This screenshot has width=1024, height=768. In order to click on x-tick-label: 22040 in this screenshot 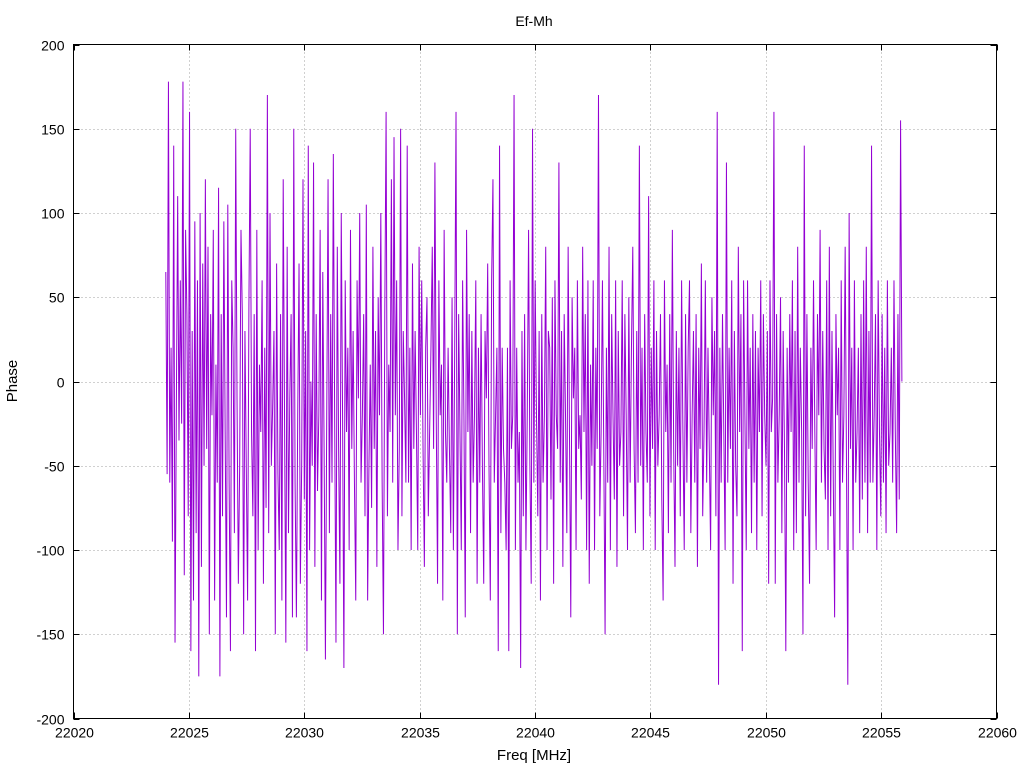, I will do `click(535, 733)`.